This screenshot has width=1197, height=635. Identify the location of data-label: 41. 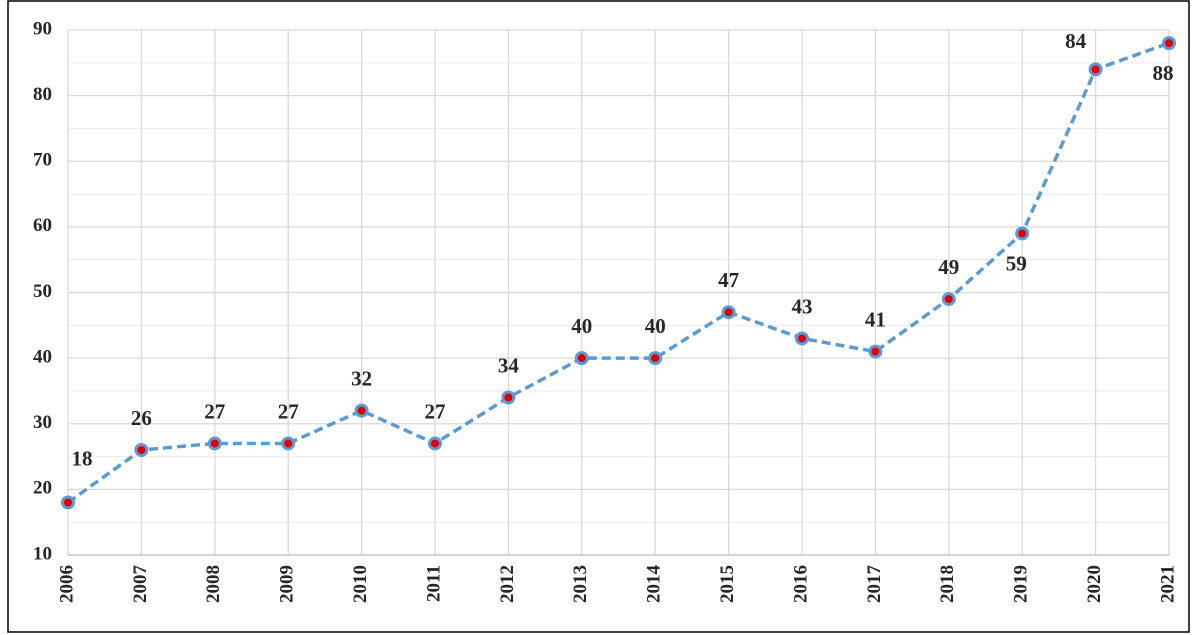
(875, 319).